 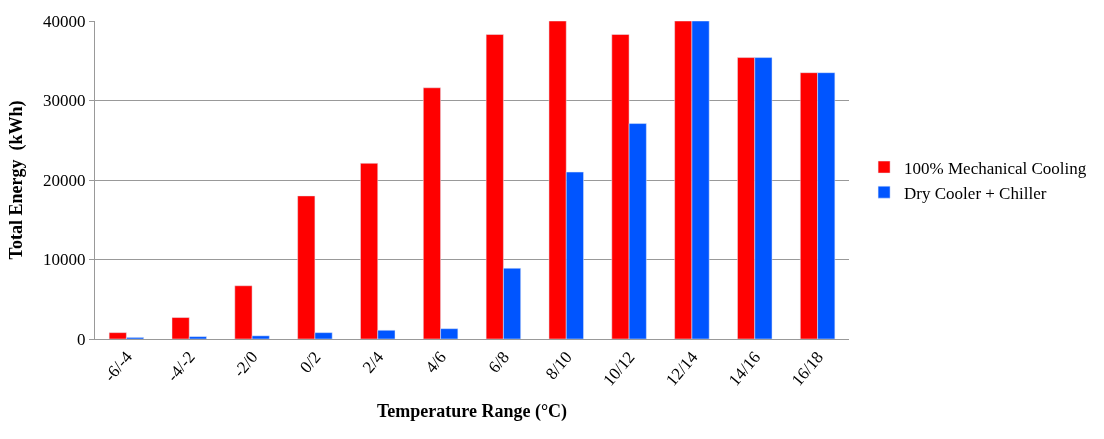 I want to click on y-tick-label: 40000, so click(x=64, y=21).